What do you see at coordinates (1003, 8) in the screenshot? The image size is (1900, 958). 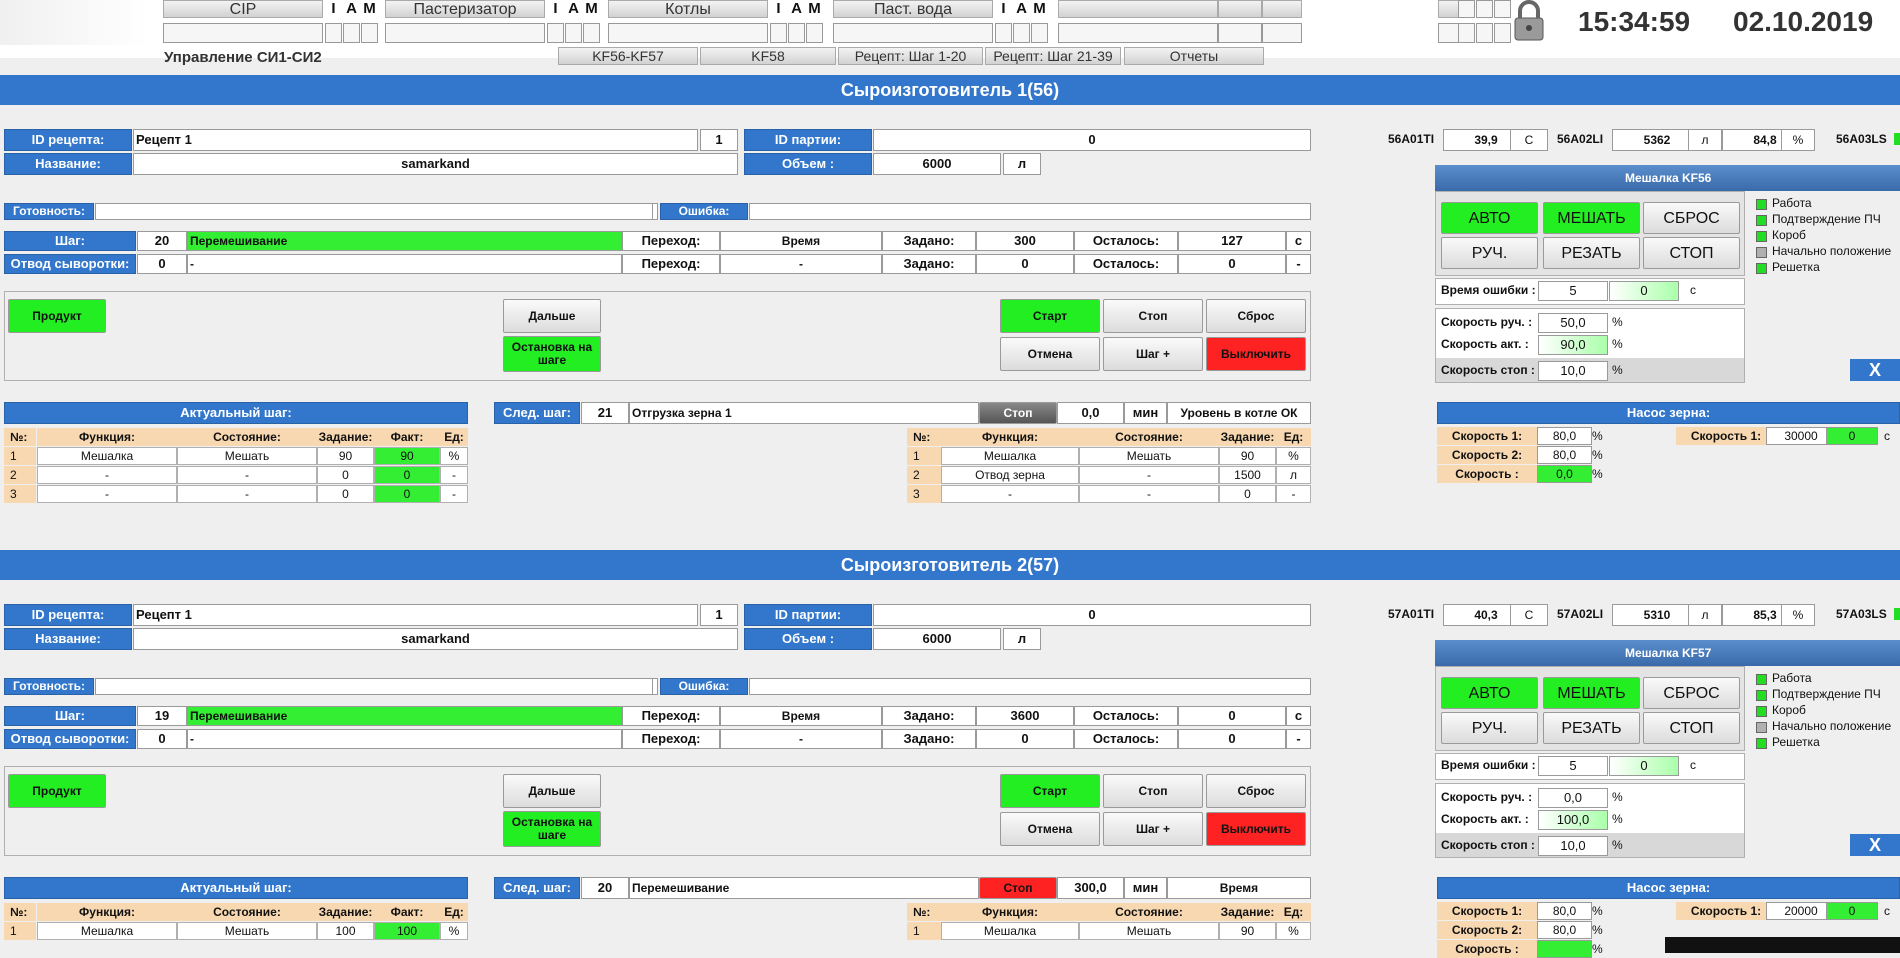 I see `iam-3-0: I` at bounding box center [1003, 8].